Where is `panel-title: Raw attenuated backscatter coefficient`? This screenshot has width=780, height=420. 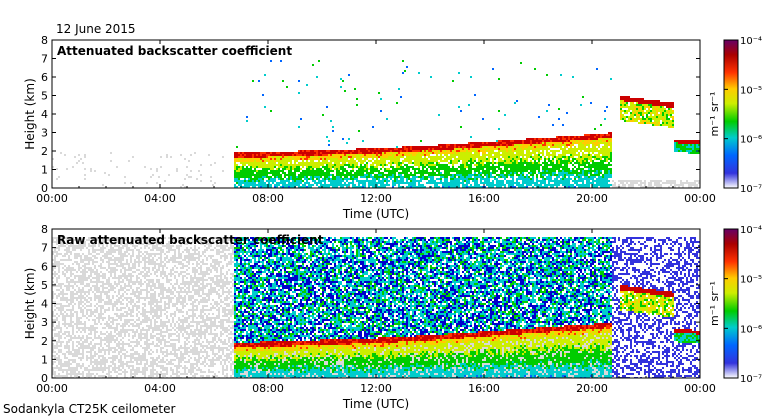
panel-title: Raw attenuated backscatter coefficient is located at coordinates (190, 240).